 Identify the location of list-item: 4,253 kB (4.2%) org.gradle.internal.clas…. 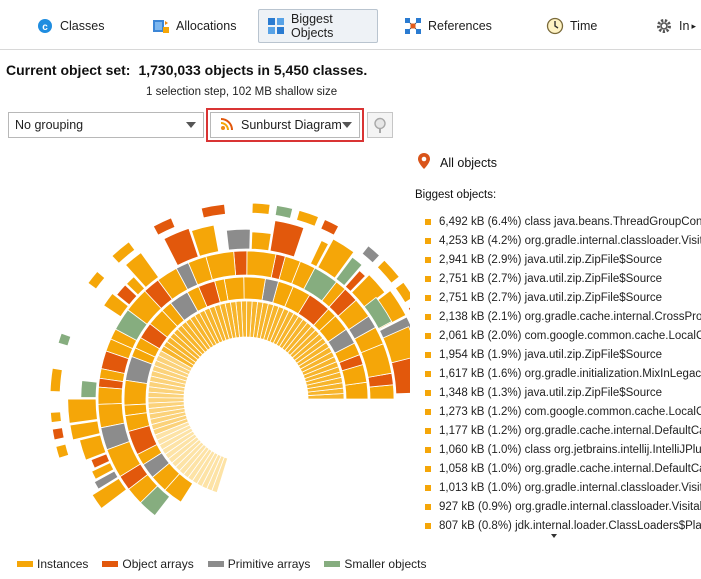
(563, 240).